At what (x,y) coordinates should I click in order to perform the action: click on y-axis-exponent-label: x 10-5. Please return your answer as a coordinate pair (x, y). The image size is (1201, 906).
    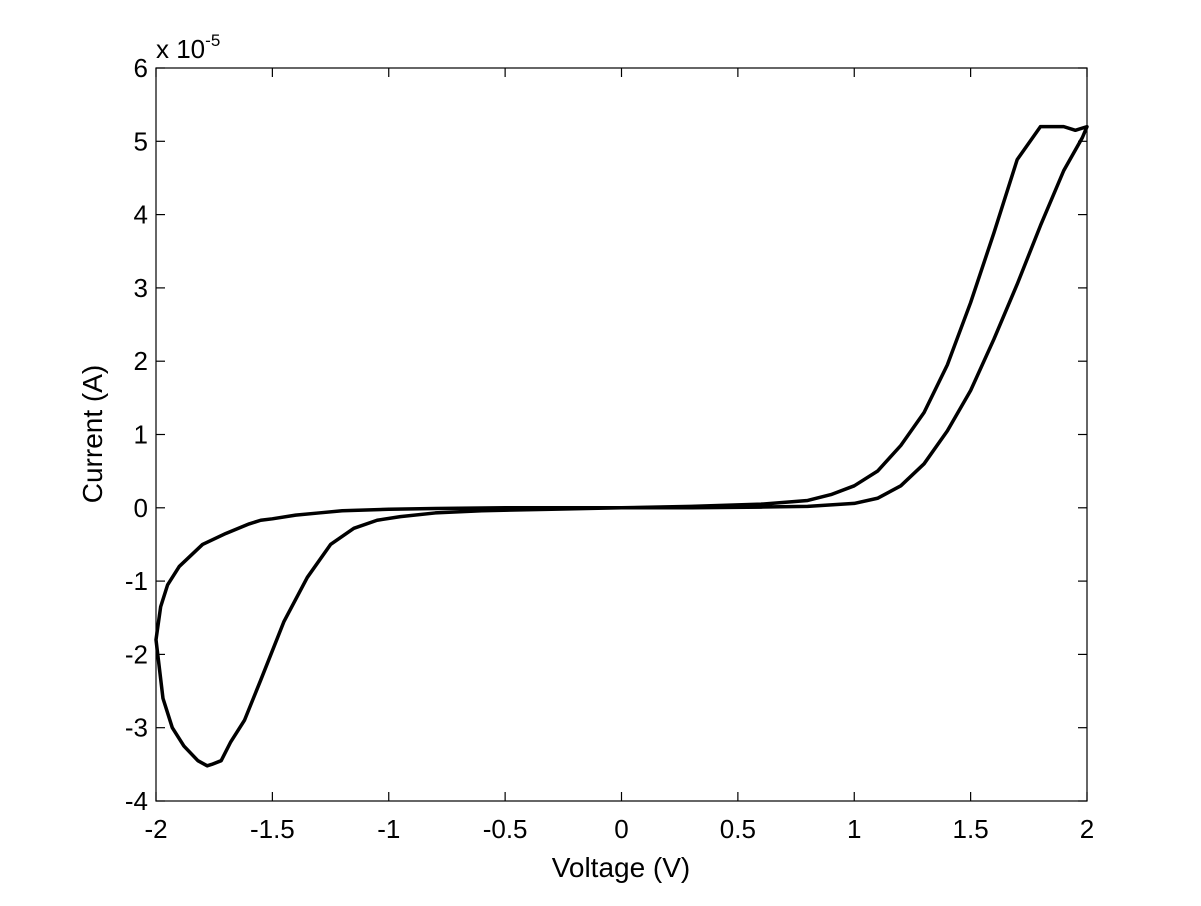
    Looking at the image, I should click on (188, 47).